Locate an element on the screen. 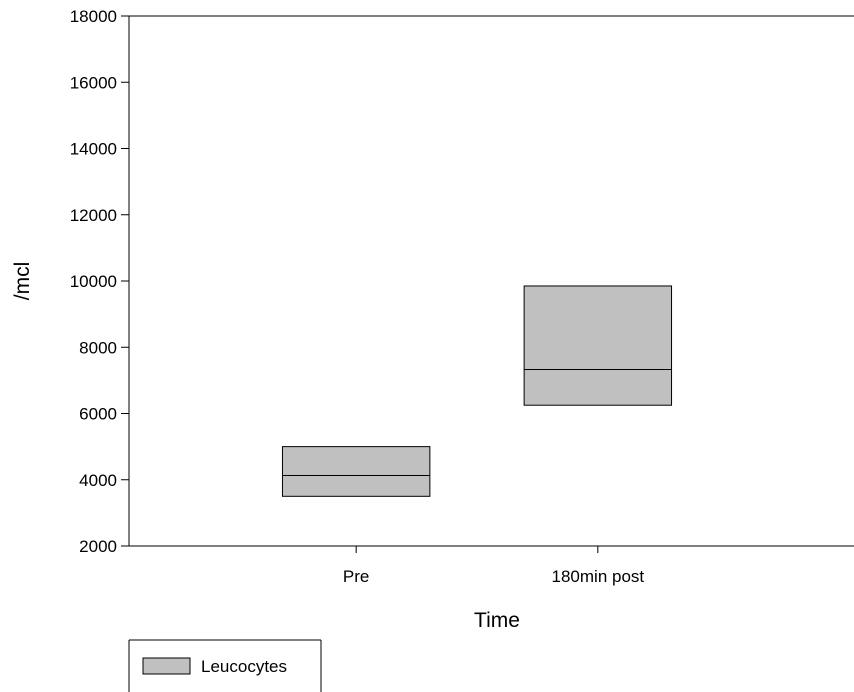  box-pre is located at coordinates (356, 471).